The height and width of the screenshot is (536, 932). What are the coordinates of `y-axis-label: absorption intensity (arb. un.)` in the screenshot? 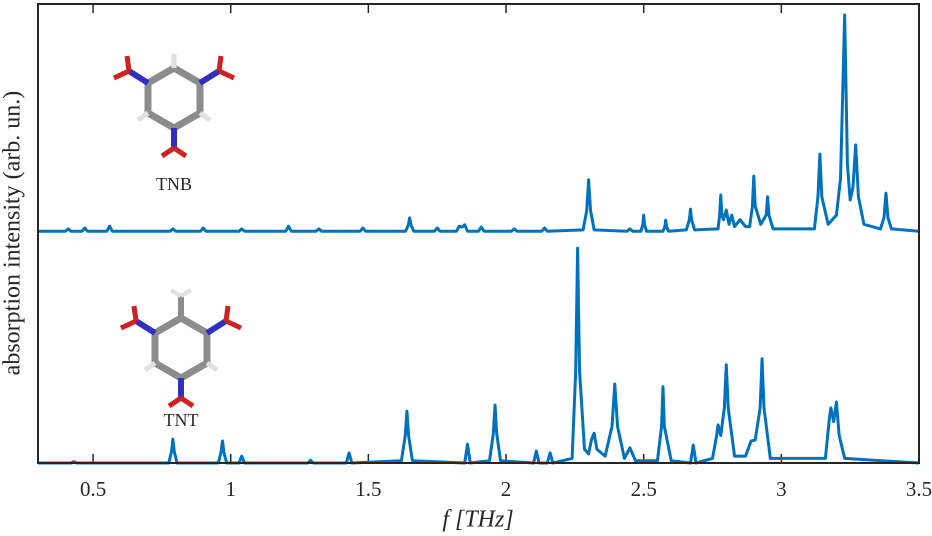 It's located at (13, 233).